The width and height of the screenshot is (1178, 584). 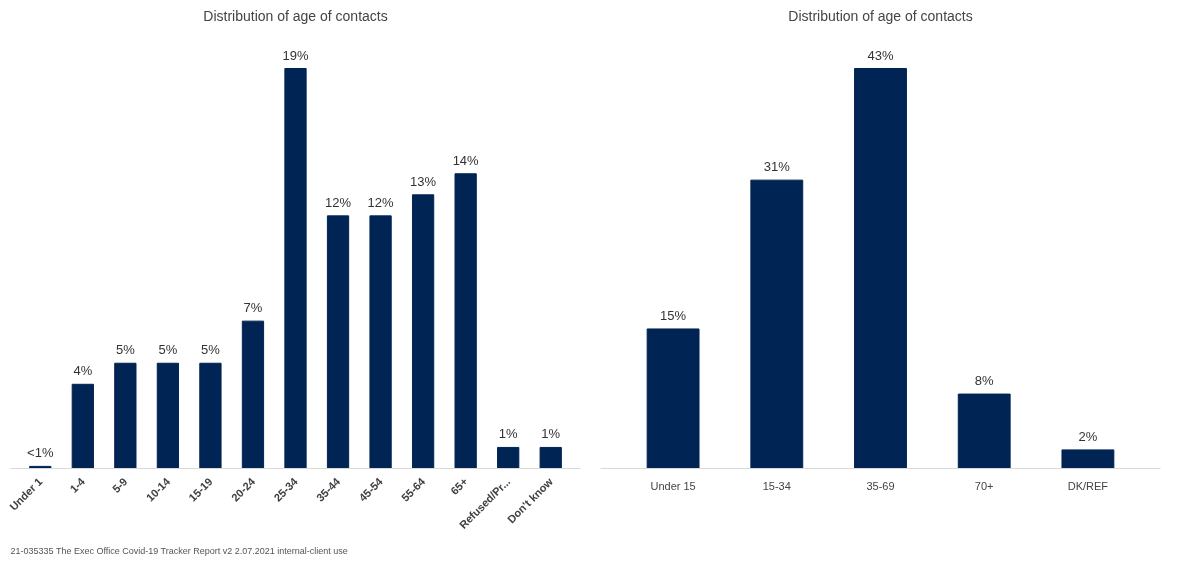 I want to click on data-label: 2%, so click(x=1088, y=436).